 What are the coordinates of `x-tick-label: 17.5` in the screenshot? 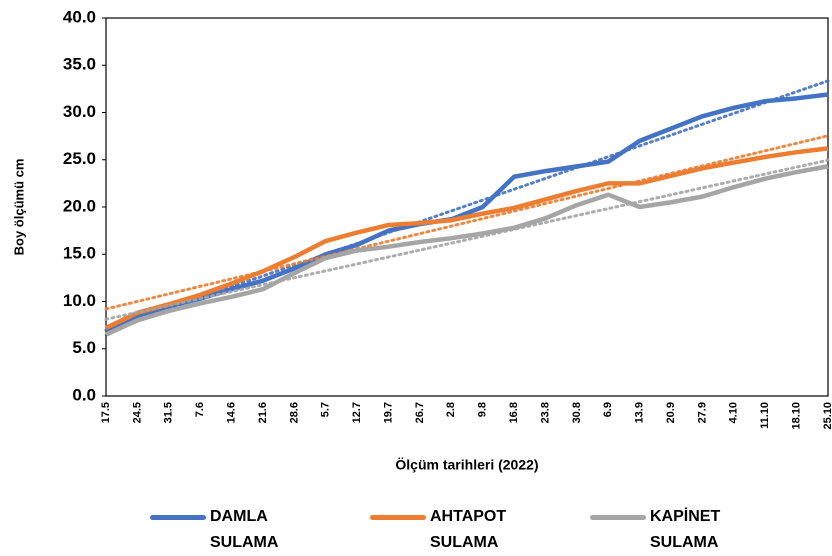 It's located at (106, 412).